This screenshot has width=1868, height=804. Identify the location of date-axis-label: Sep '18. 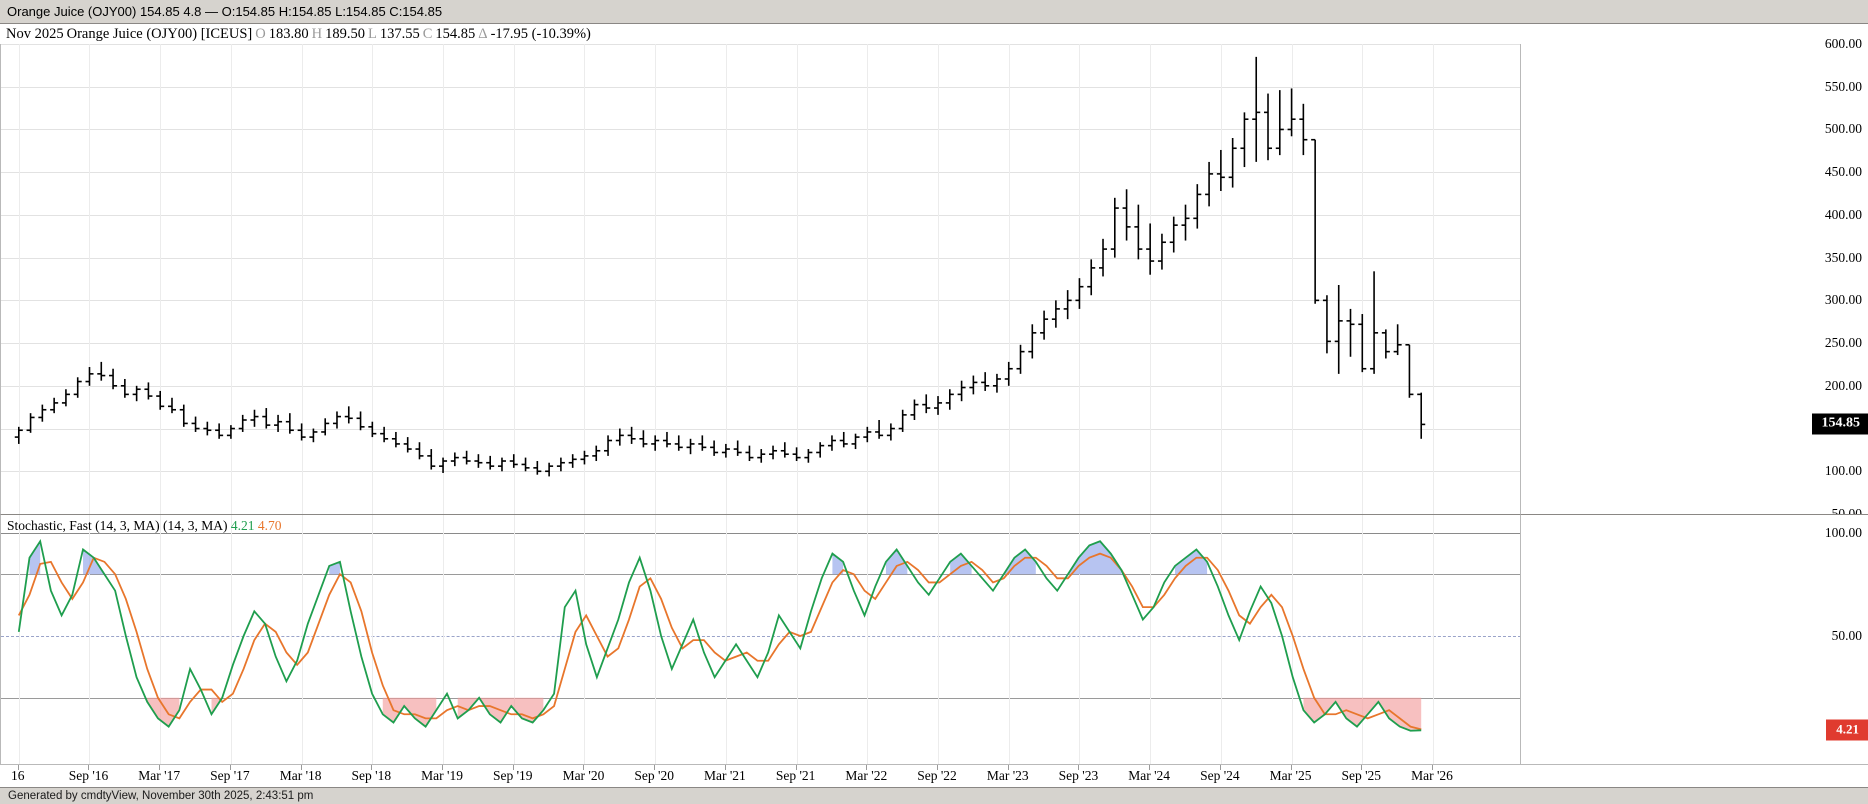
(371, 775).